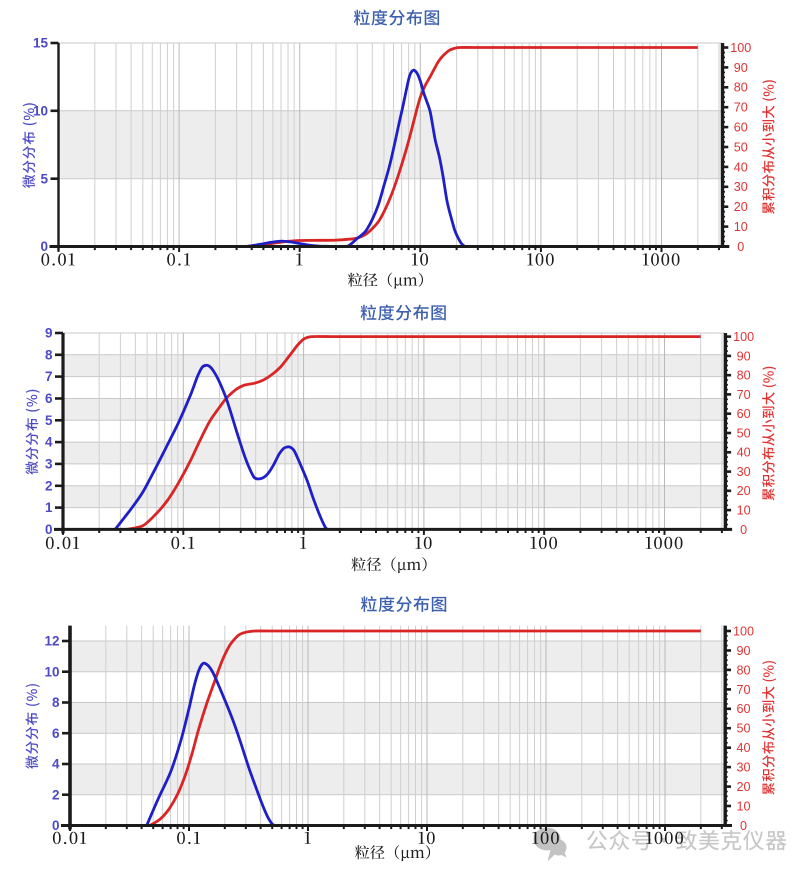 This screenshot has height=869, width=800. Describe the element at coordinates (49, 333) in the screenshot. I see `svg-text: 9` at that location.